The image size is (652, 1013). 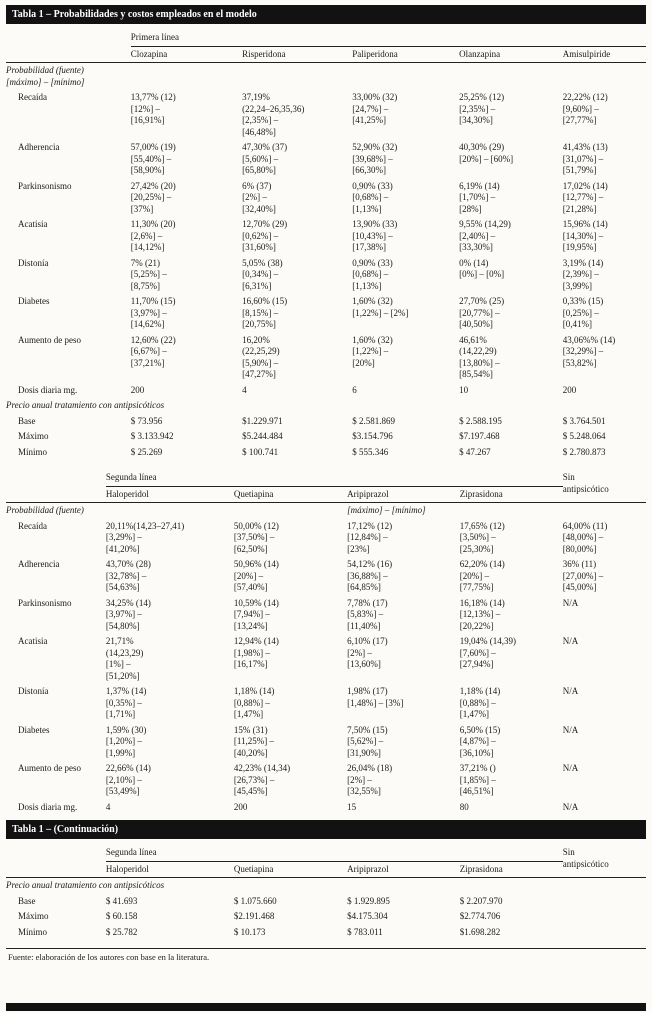 I want to click on row-label: Aumento de peso, so click(x=49, y=768).